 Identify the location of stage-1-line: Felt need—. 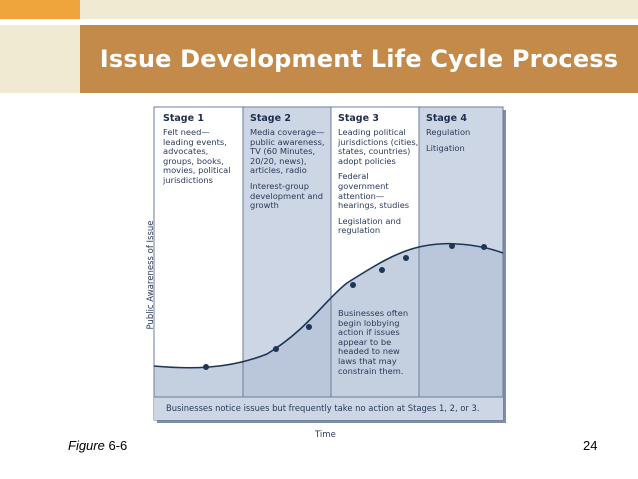
(186, 132).